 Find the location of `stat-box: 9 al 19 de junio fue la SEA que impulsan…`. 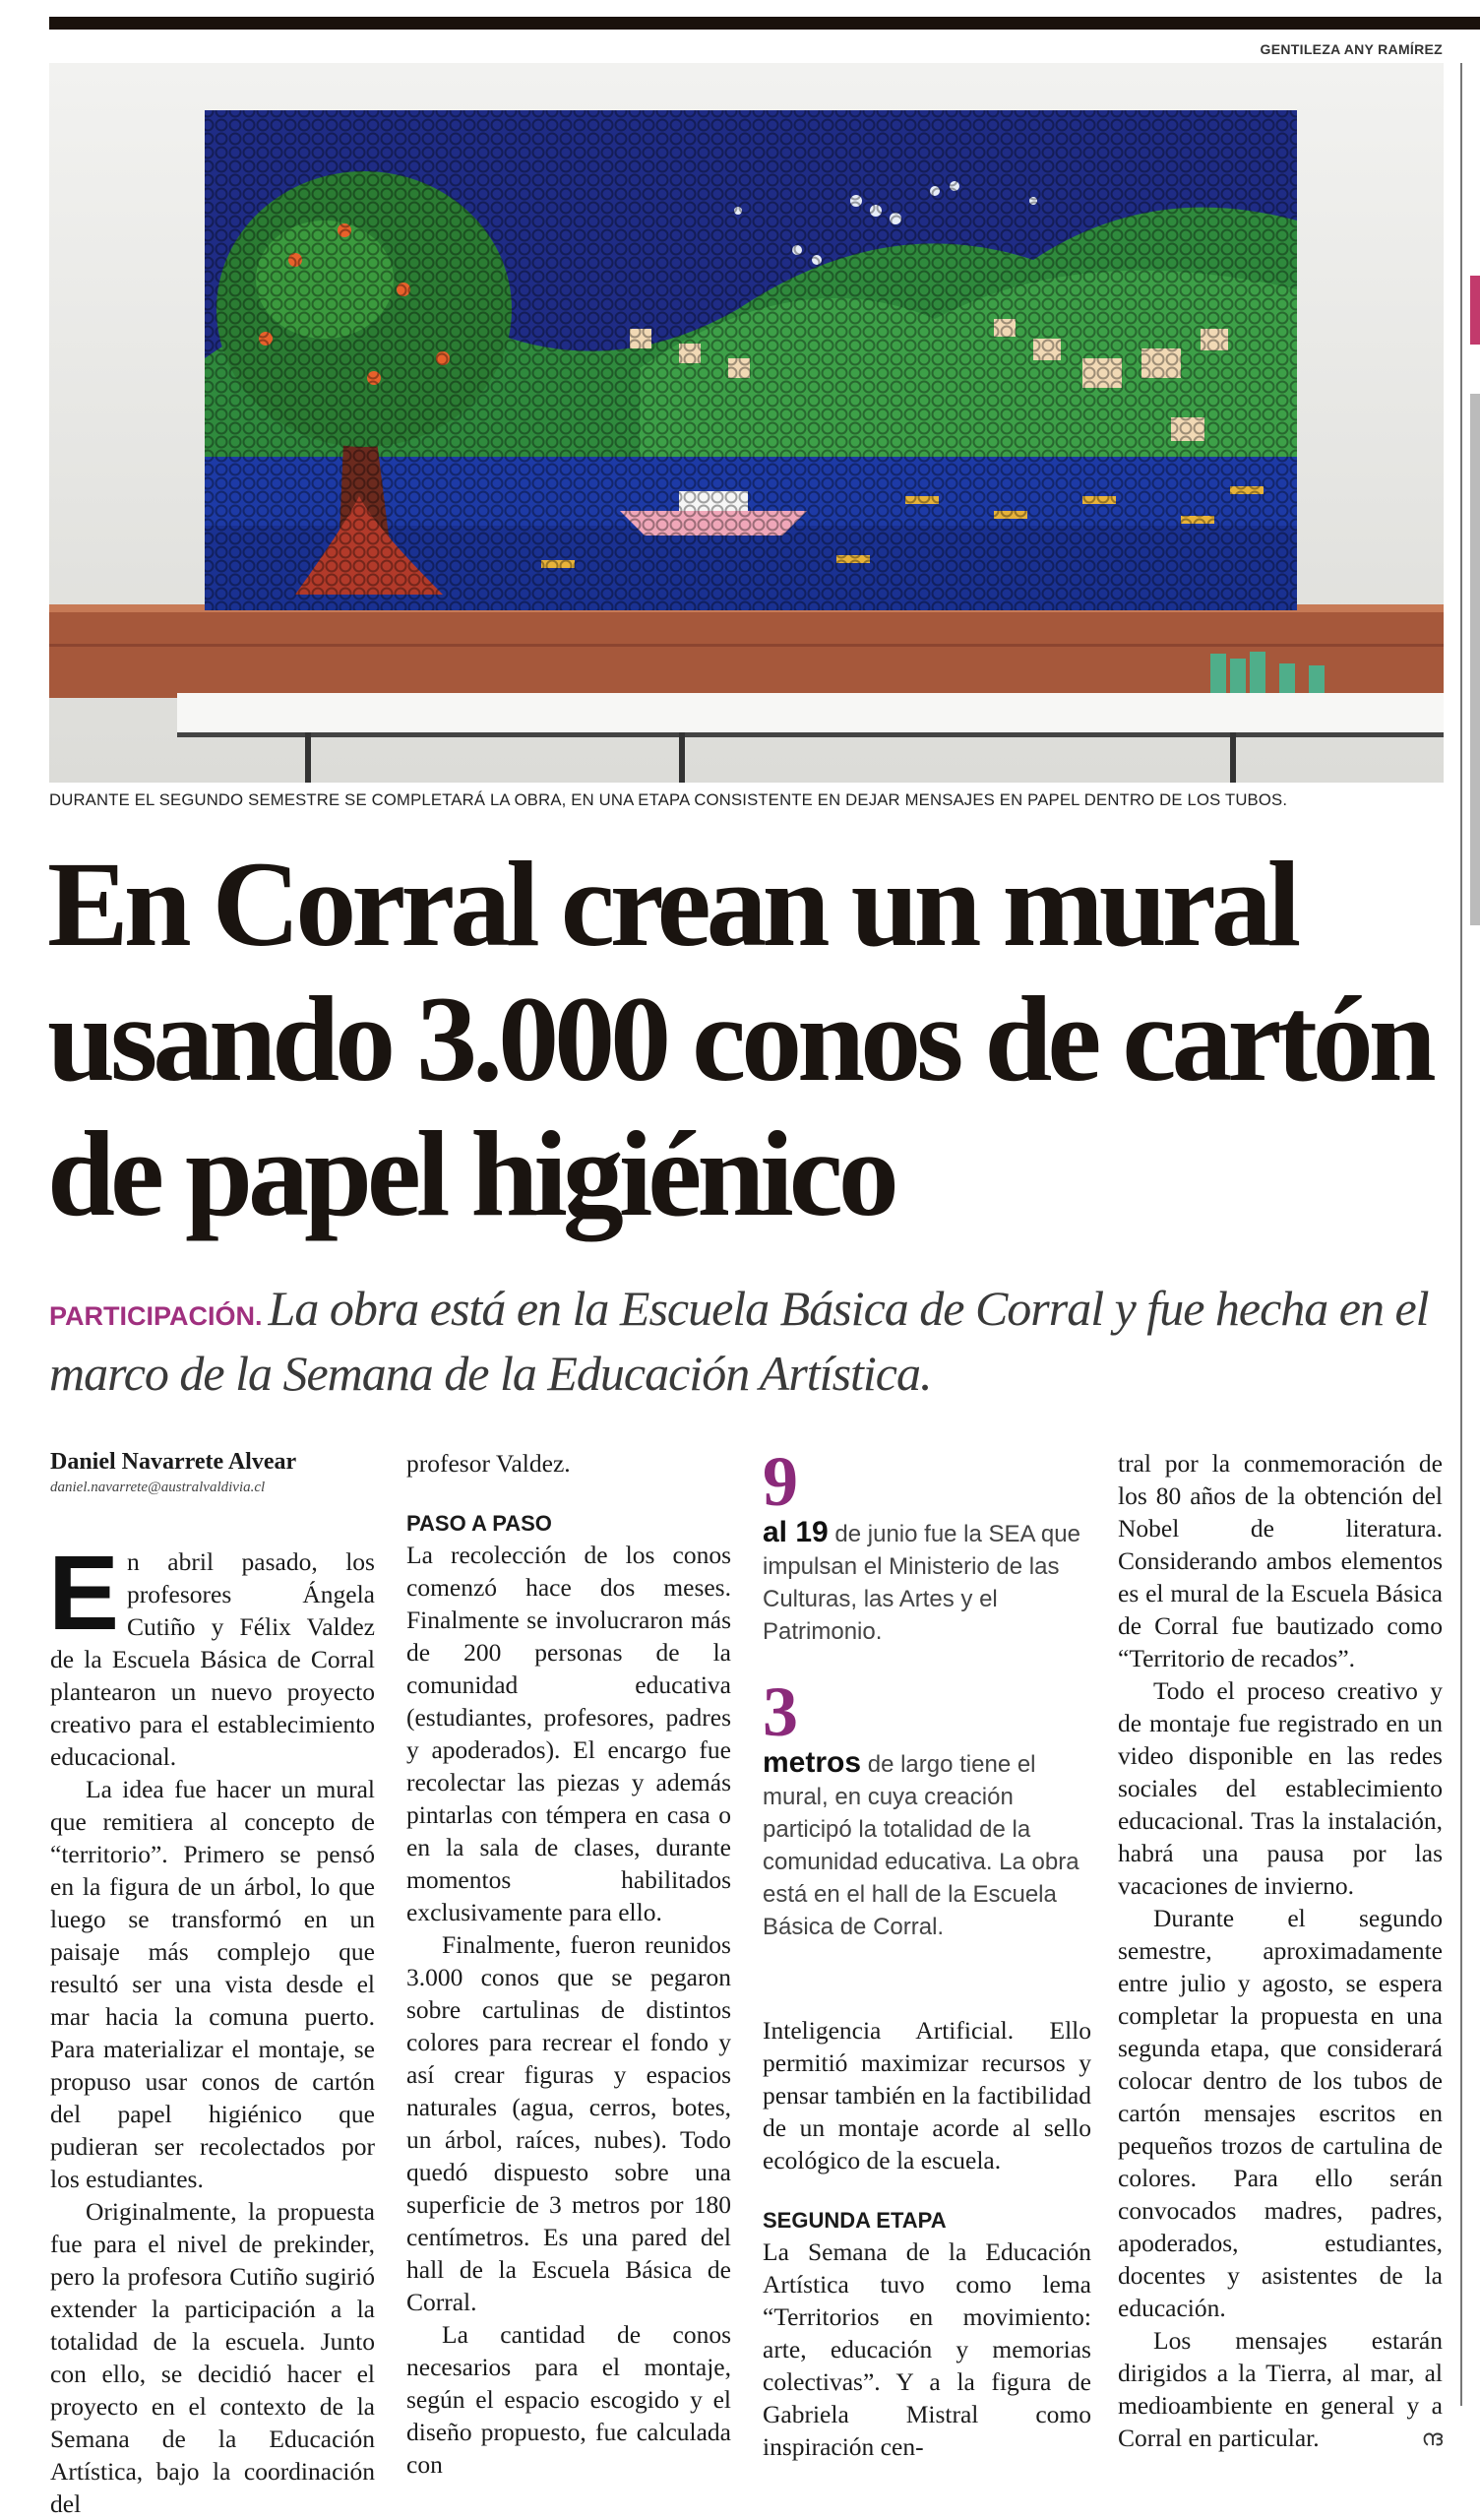

stat-box: 9 al 19 de junio fue la SEA que impulsan… is located at coordinates (927, 1692).